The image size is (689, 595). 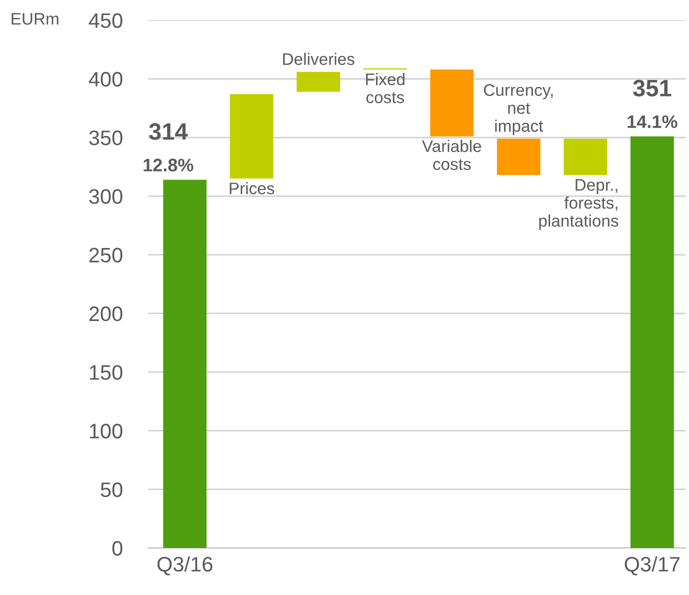 What do you see at coordinates (252, 188) in the screenshot?
I see `x-tick-label: Prices` at bounding box center [252, 188].